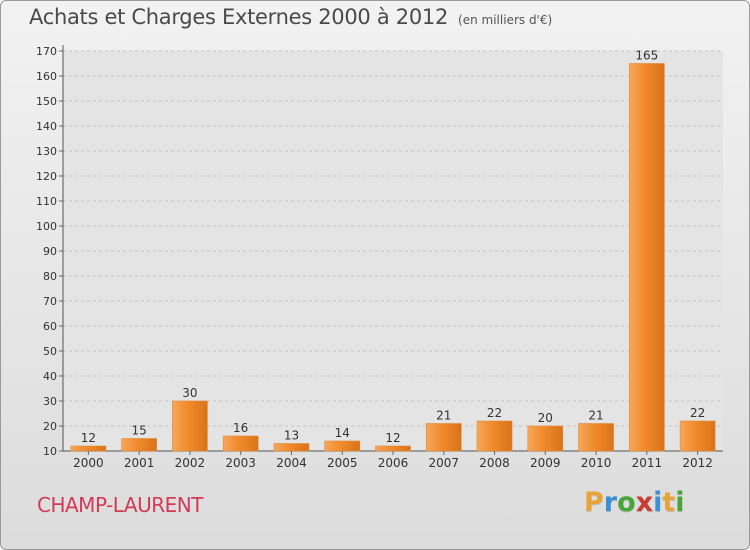 The image size is (750, 550). I want to click on x-tick-label-2000: 2000, so click(88, 463).